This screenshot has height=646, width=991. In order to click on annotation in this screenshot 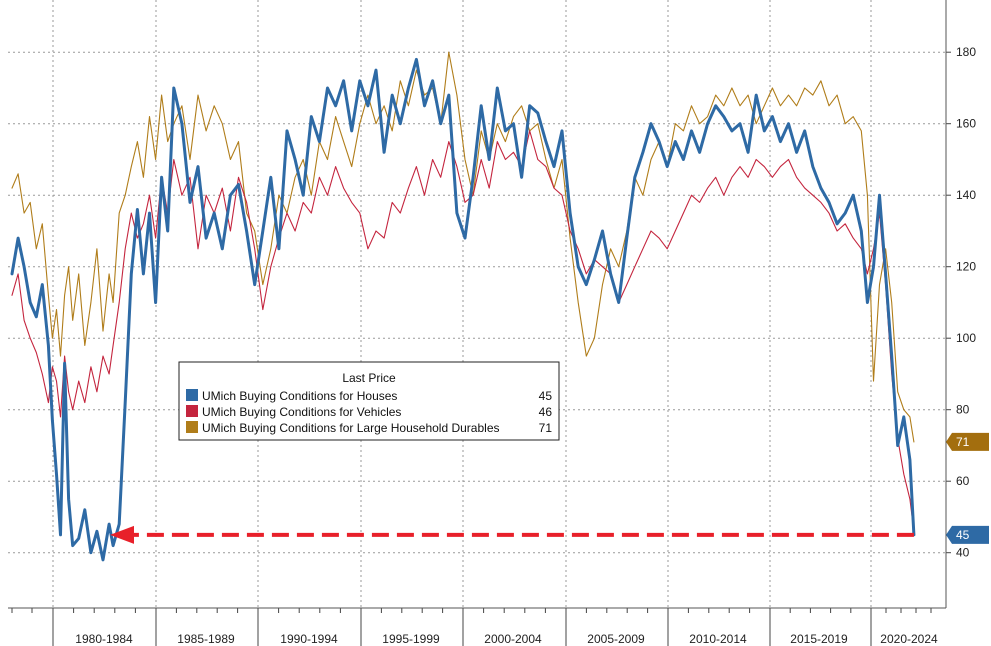, I will do `click(512, 534)`.